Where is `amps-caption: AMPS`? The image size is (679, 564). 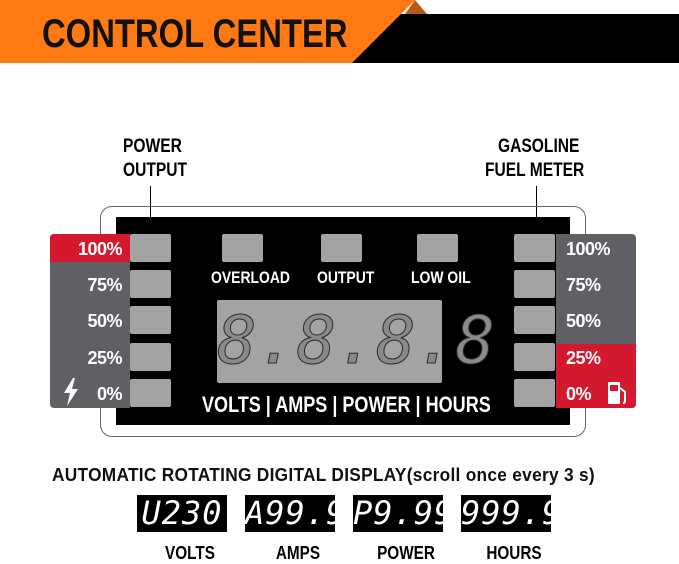 amps-caption: AMPS is located at coordinates (298, 553).